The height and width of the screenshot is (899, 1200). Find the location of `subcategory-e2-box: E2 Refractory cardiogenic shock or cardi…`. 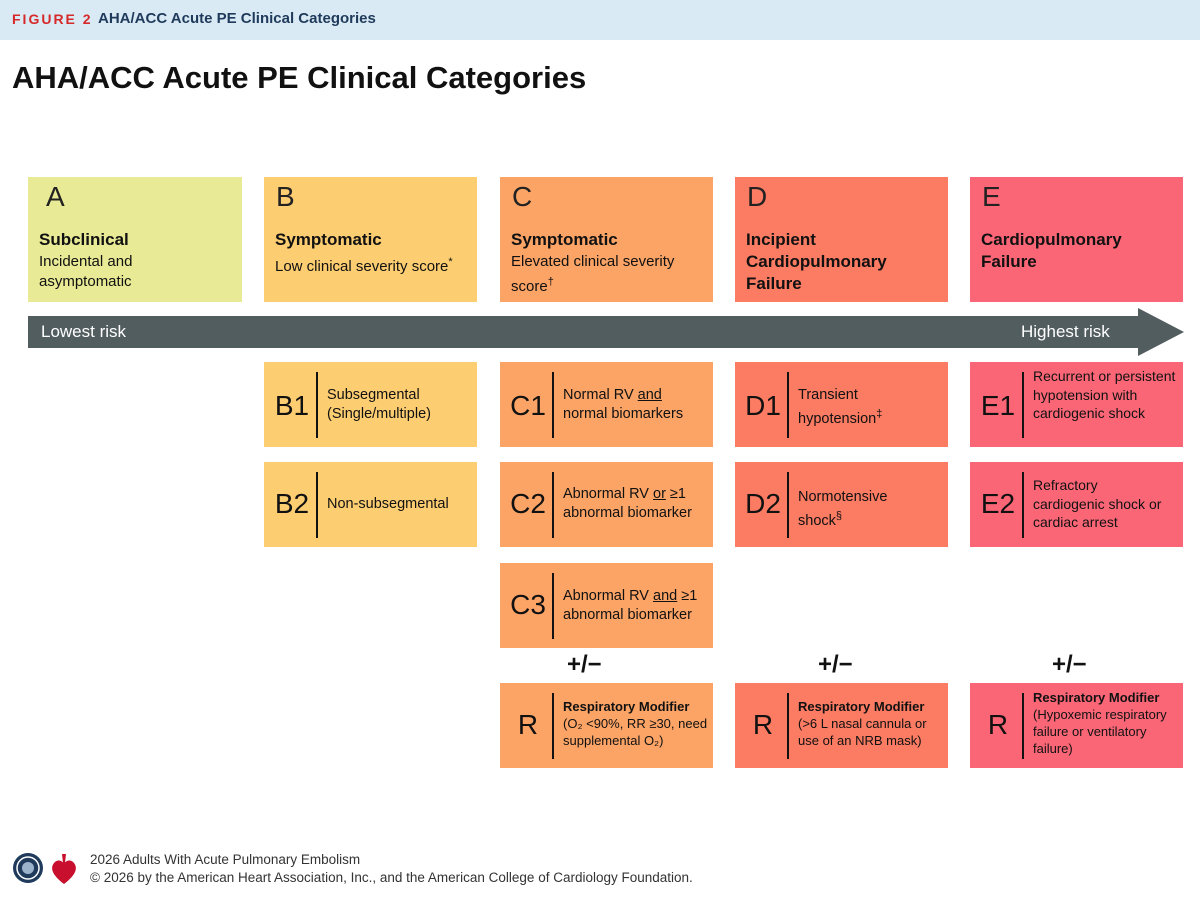

subcategory-e2-box: E2 Refractory cardiogenic shock or cardi… is located at coordinates (1076, 504).